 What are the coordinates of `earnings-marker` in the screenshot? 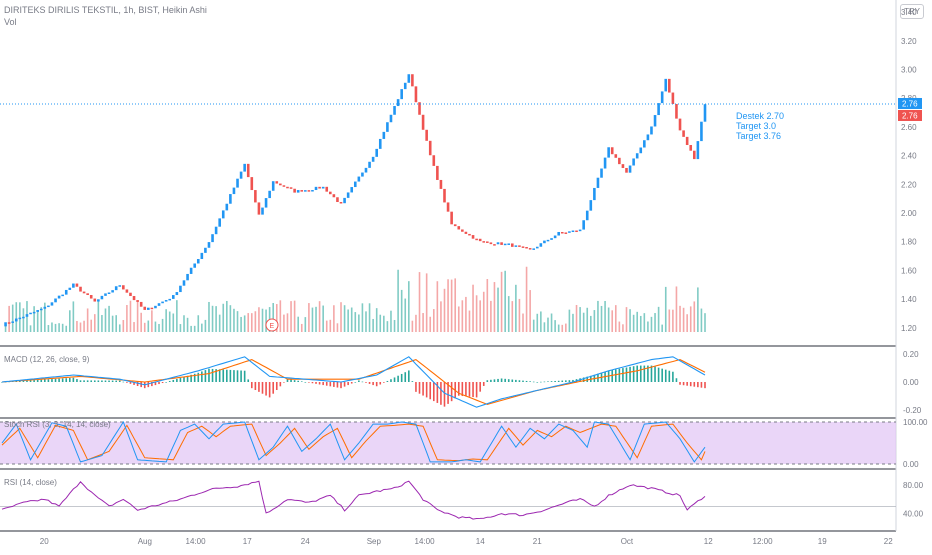 It's located at (272, 325).